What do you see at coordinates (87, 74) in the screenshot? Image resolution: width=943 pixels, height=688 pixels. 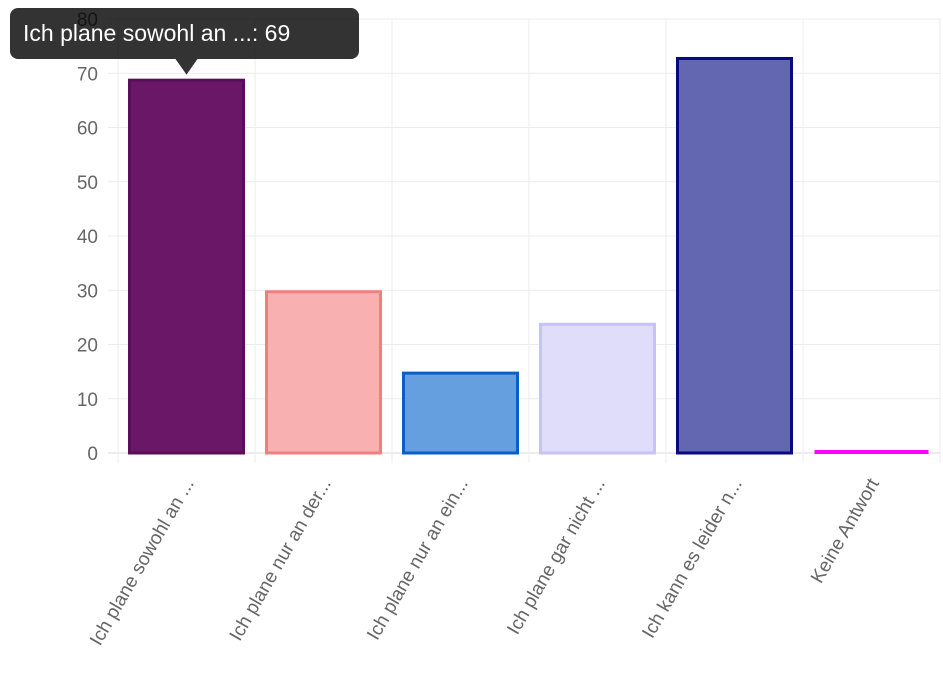 I see `y-tick-label: 70` at bounding box center [87, 74].